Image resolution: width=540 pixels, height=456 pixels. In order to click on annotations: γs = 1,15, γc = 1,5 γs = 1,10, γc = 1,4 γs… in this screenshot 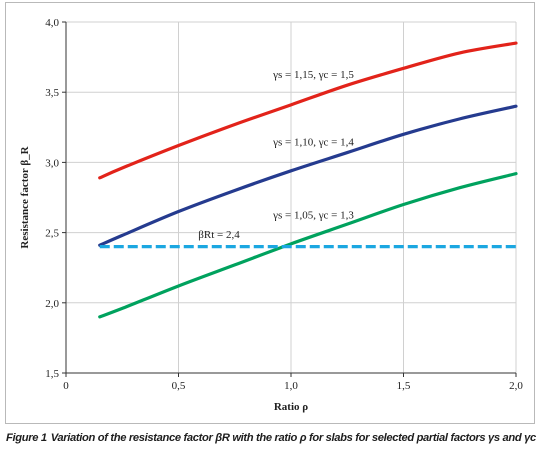, I will do `click(276, 155)`.